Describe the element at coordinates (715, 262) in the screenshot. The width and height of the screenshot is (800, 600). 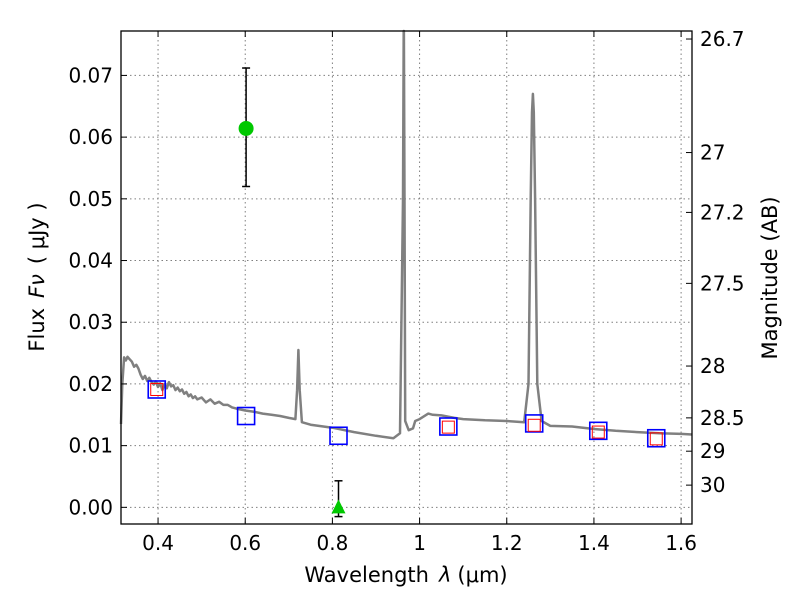
I see `y2-axis: 26.7 27 27.2 27.5 28 28.5 29 30` at that location.